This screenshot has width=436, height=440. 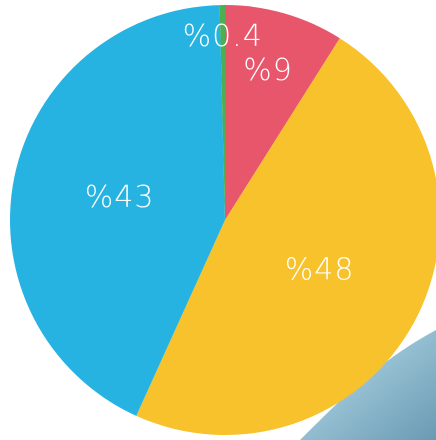 What do you see at coordinates (320, 270) in the screenshot?
I see `data-label: %48` at bounding box center [320, 270].